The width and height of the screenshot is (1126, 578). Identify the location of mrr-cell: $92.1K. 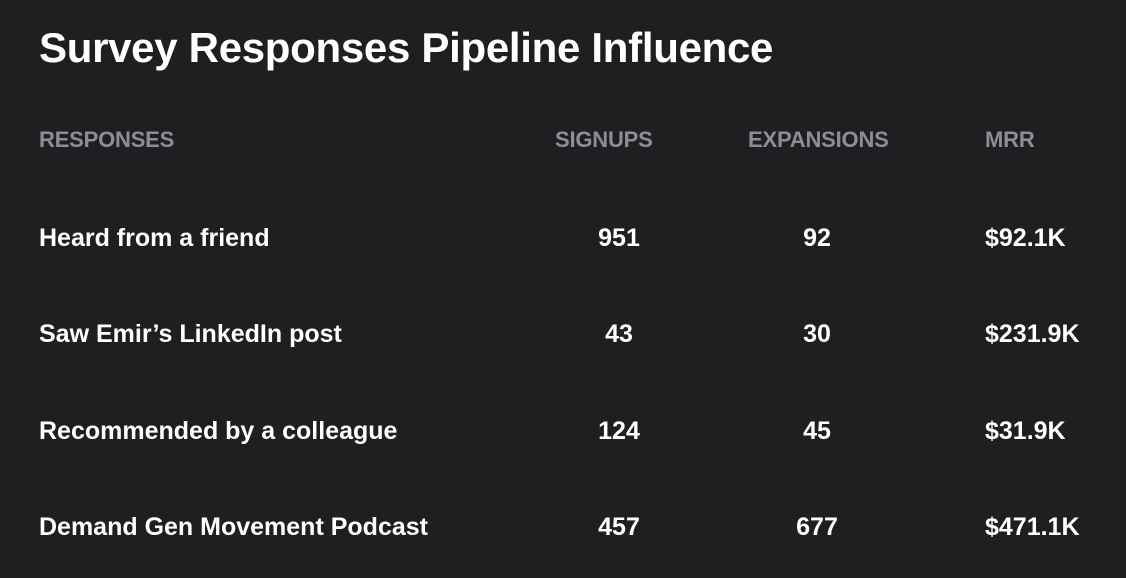
(1025, 238).